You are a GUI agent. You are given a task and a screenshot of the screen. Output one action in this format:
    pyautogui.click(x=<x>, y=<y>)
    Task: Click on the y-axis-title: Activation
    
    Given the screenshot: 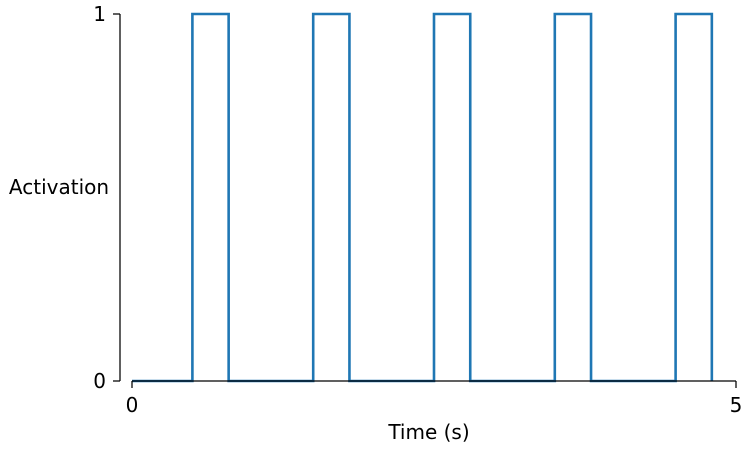 What is the action you would take?
    pyautogui.click(x=59, y=187)
    